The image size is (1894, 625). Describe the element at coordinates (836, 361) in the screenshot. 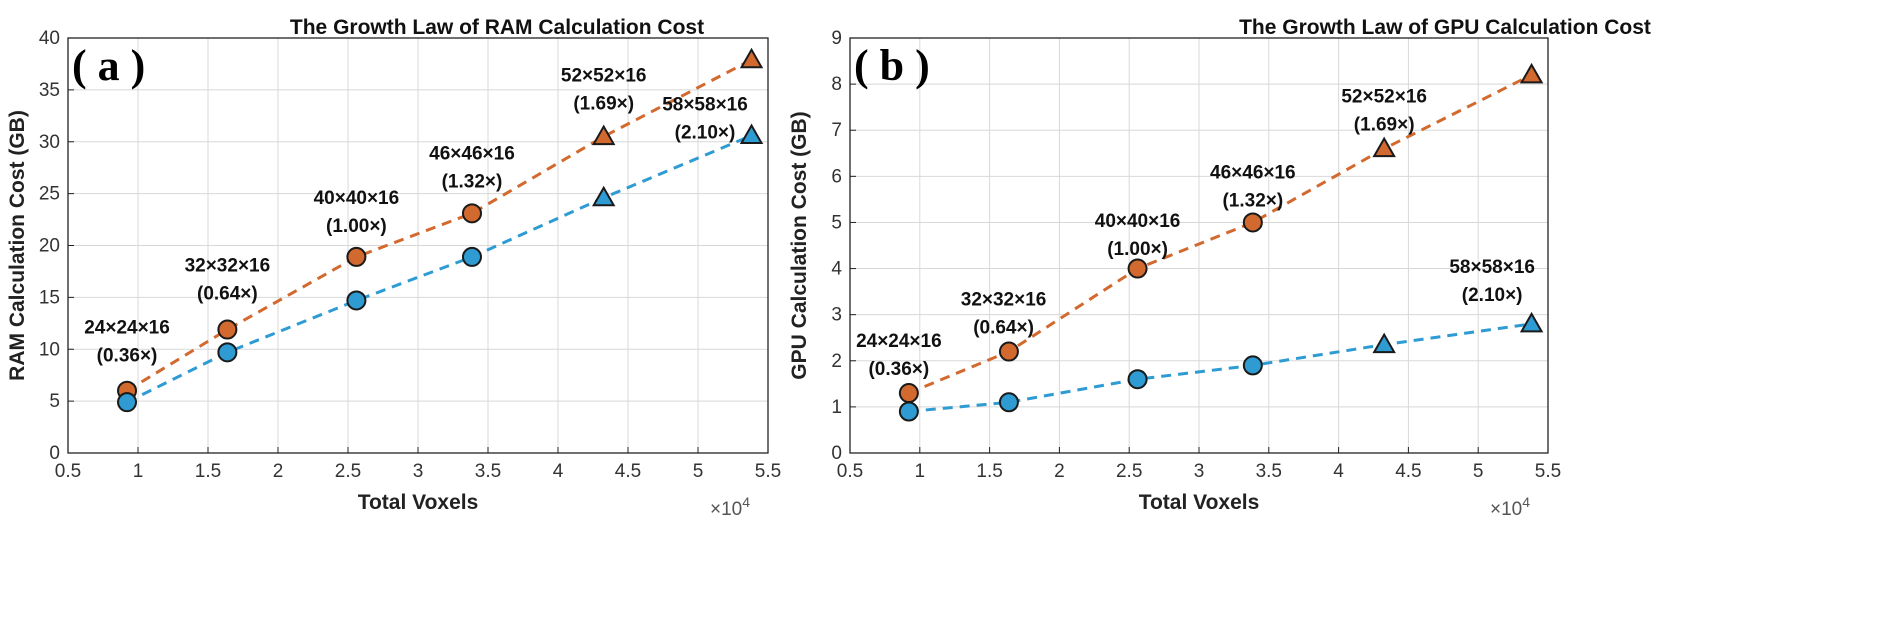

I see `y-tick-label: 2` at that location.